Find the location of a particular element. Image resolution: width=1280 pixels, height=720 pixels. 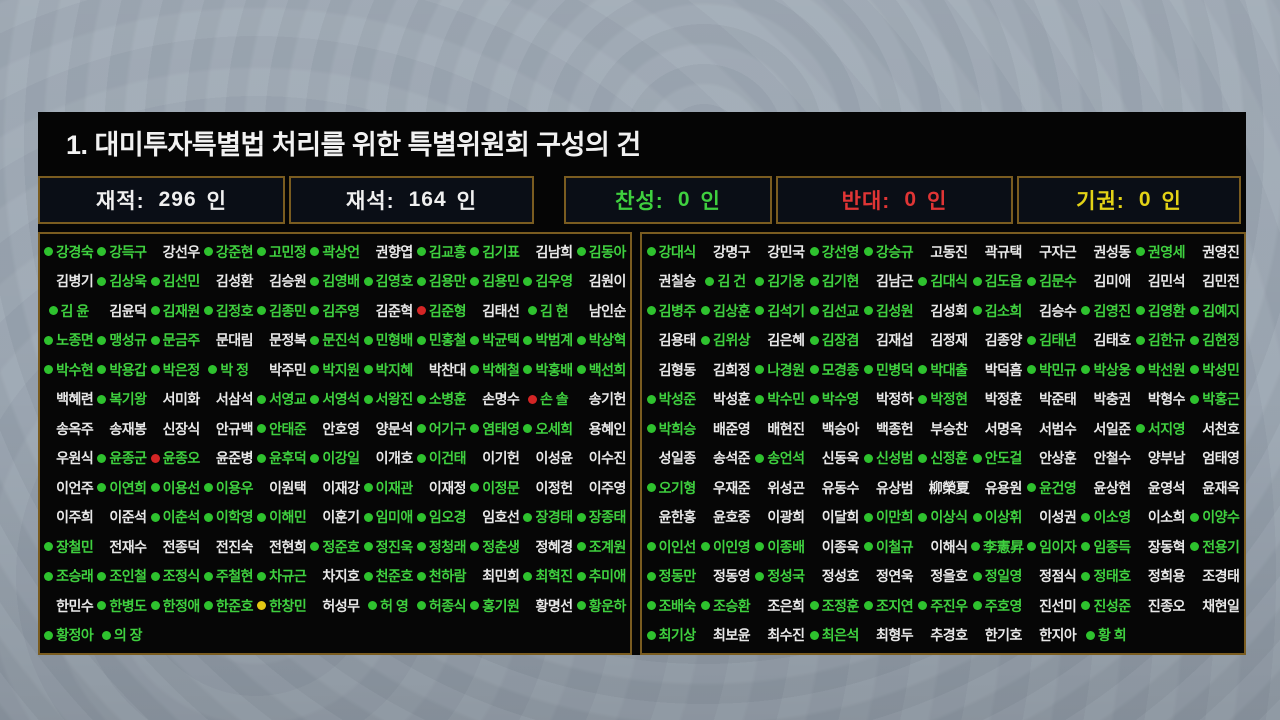

member-cell: 허 영 is located at coordinates (388, 606).